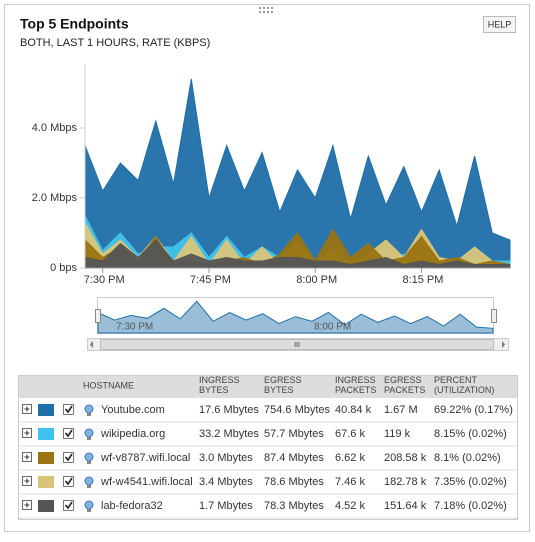  I want to click on cell: 208.58 k, so click(405, 458).